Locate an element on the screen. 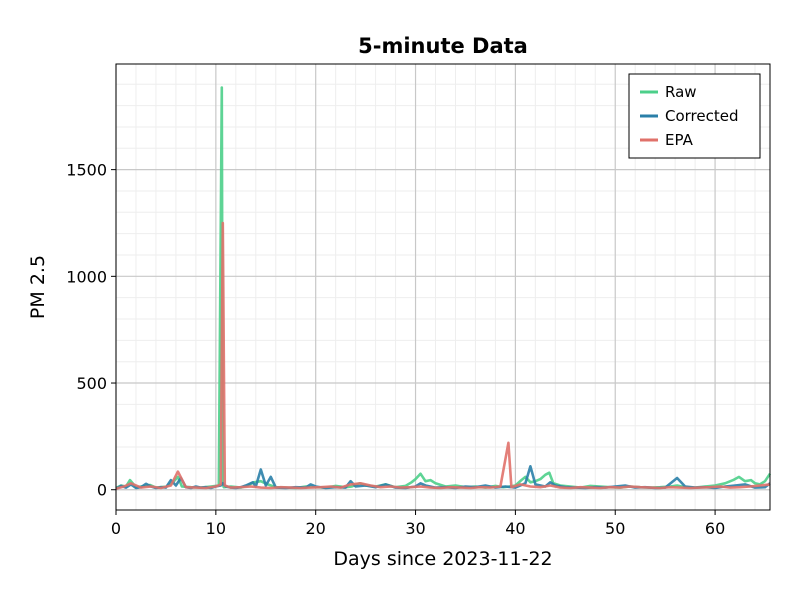 The image size is (800, 600). legend: Raw Corrected EPA is located at coordinates (694, 116).